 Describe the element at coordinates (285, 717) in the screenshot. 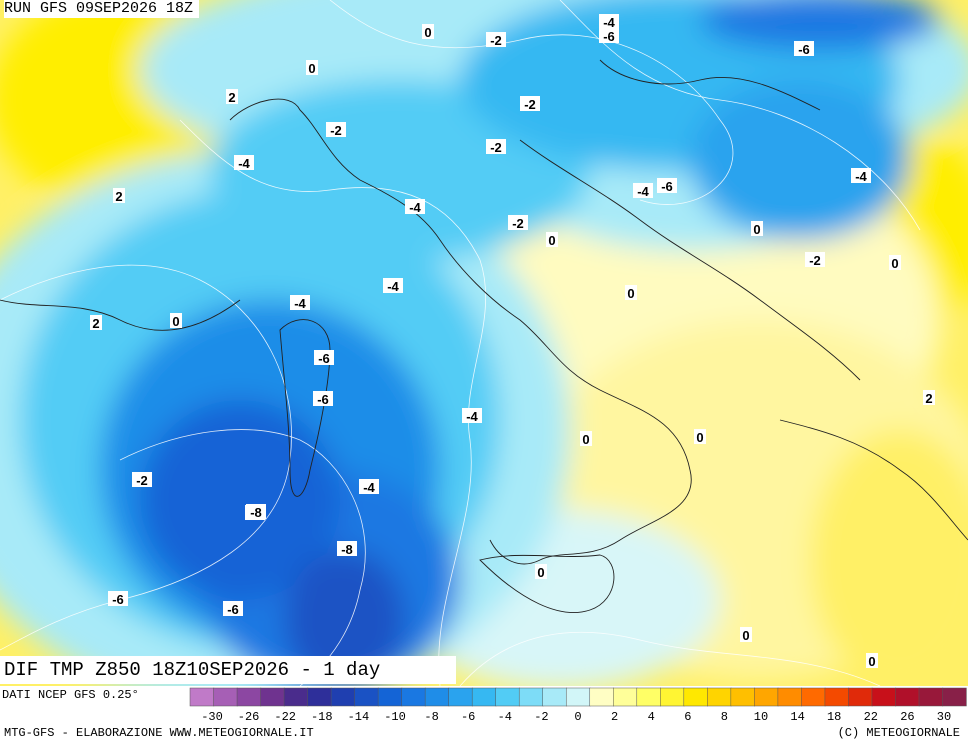

I see `legend-tick-label: -22` at that location.